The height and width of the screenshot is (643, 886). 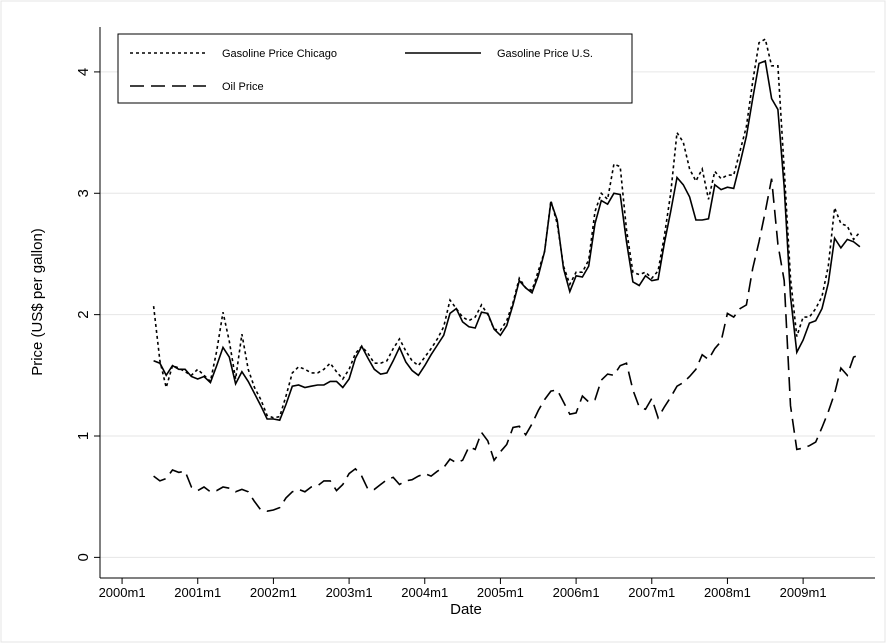 What do you see at coordinates (83, 436) in the screenshot?
I see `y-tick-label: 1` at bounding box center [83, 436].